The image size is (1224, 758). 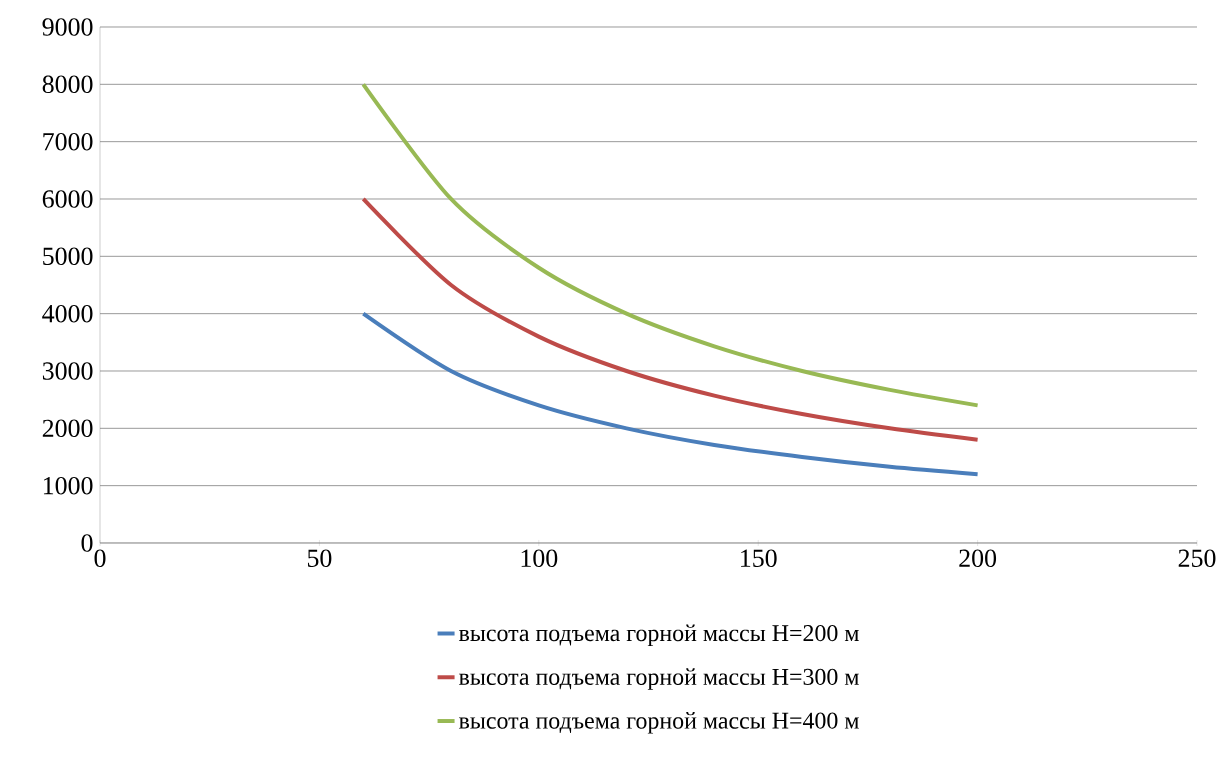 I want to click on legend-label: высота подъема горной массы H=200 м, so click(x=658, y=635).